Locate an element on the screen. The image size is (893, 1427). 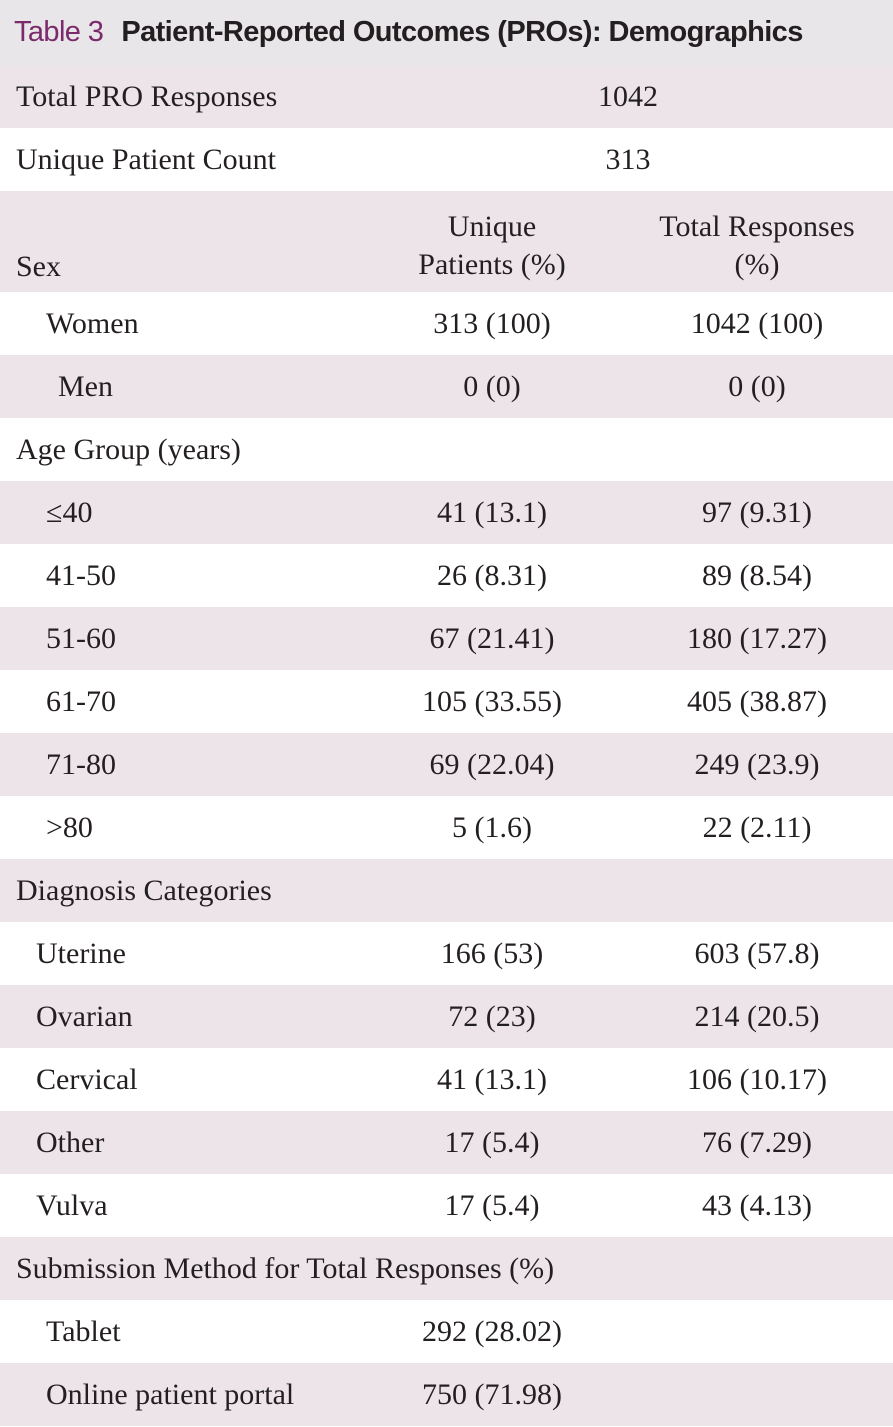
row-label: Unique Patient Count is located at coordinates (146, 159).